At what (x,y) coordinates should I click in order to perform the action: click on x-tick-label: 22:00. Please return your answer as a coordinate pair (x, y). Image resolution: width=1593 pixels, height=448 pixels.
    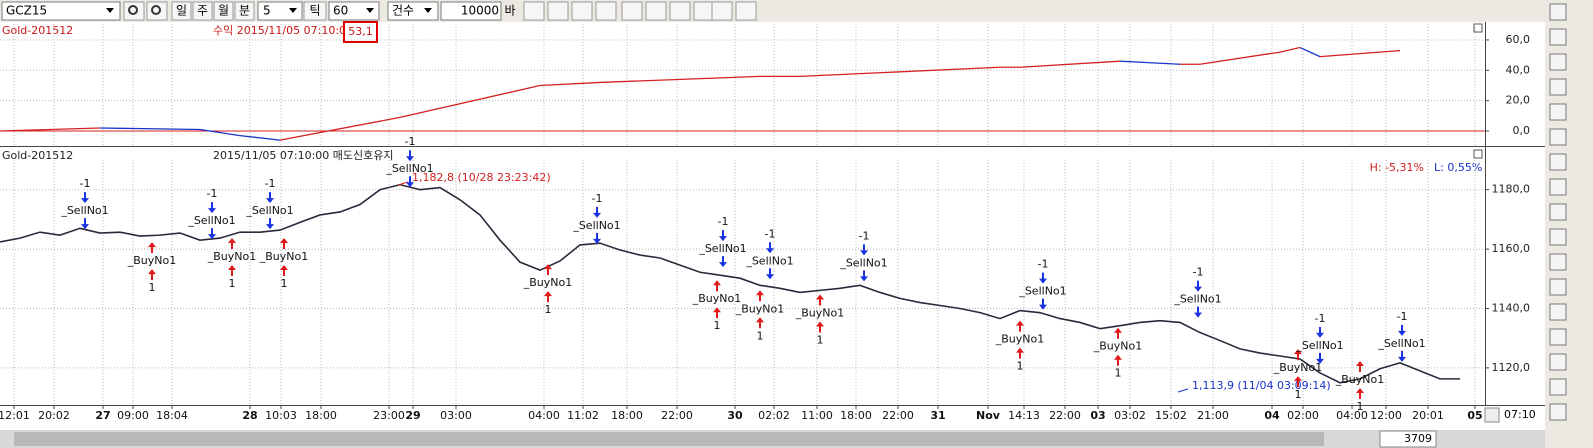
    Looking at the image, I should click on (677, 415).